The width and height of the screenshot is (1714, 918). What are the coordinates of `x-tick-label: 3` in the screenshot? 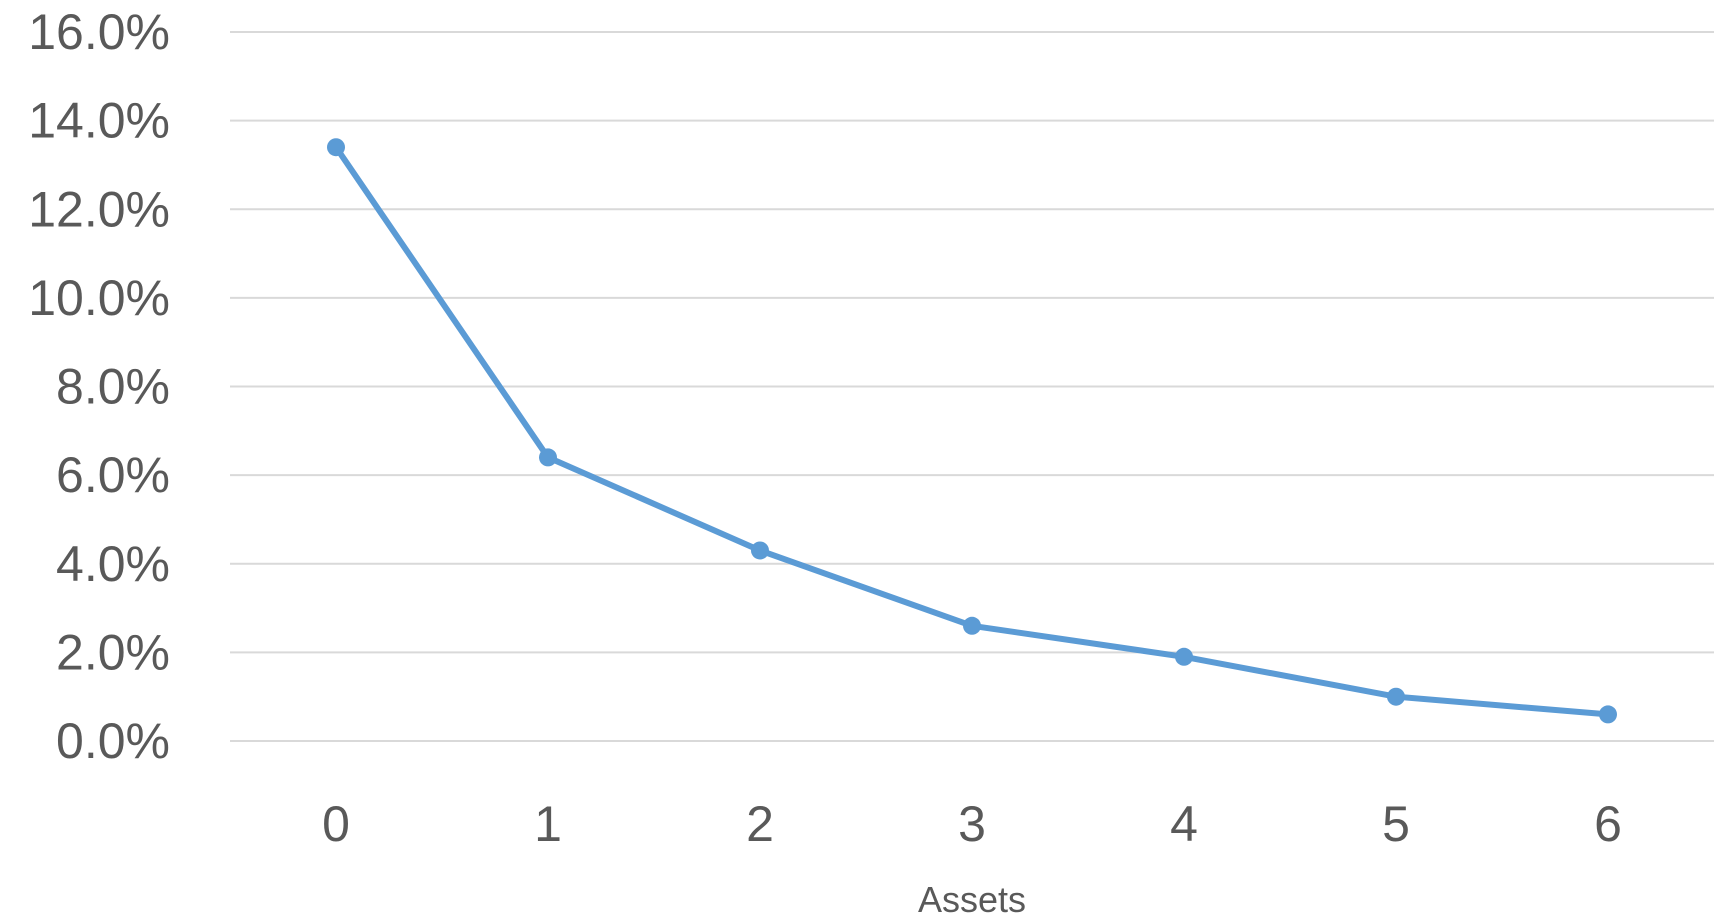 It's located at (972, 824).